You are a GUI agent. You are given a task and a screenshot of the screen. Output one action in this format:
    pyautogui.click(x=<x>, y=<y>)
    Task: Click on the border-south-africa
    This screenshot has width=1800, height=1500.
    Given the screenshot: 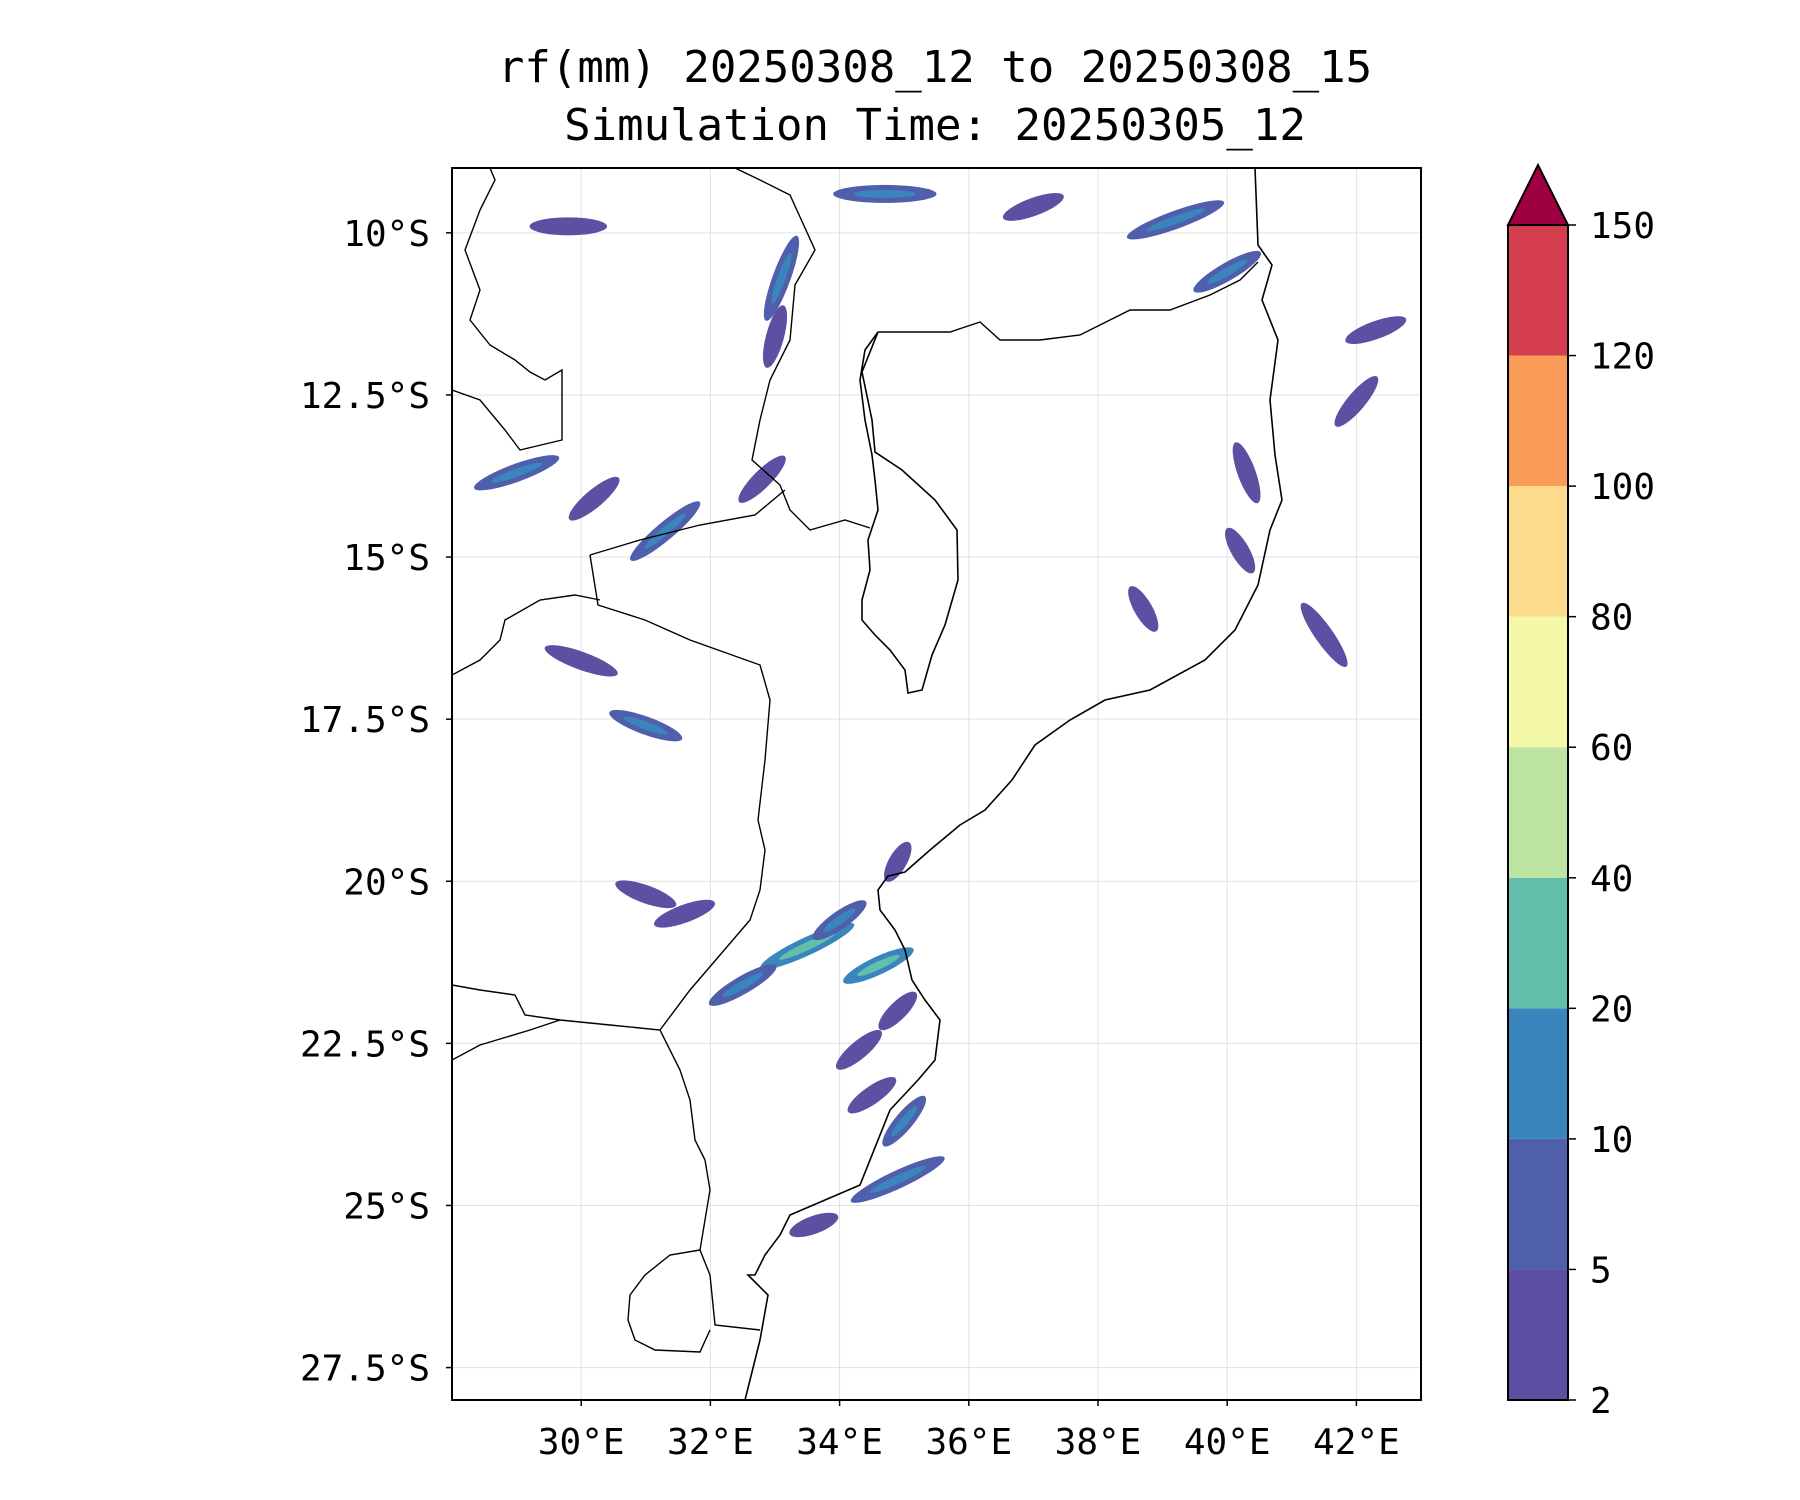 What is the action you would take?
    pyautogui.click(x=606, y=1157)
    